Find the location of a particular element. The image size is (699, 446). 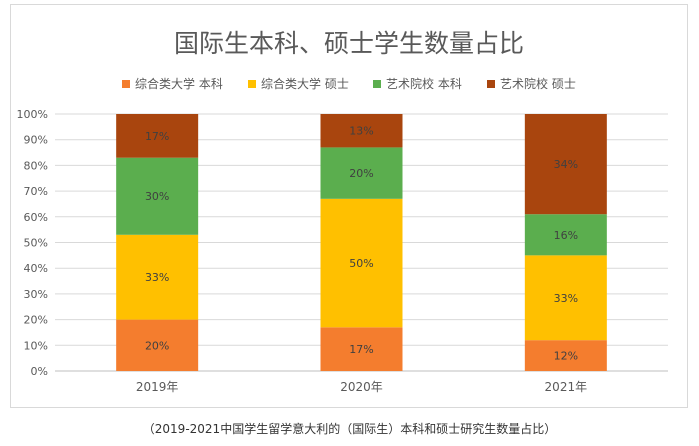

data-label: 13% is located at coordinates (361, 131).